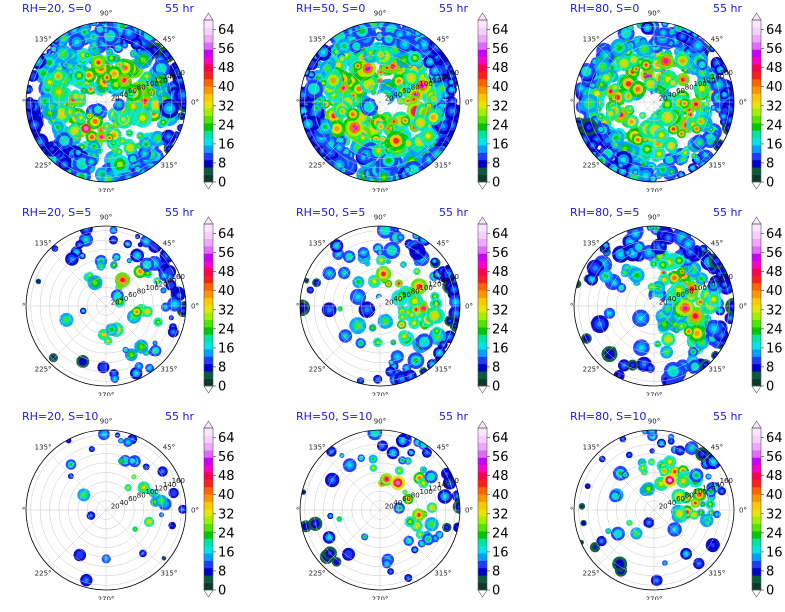  What do you see at coordinates (397, 299) in the screenshot?
I see `radius-label: 40` at bounding box center [397, 299].